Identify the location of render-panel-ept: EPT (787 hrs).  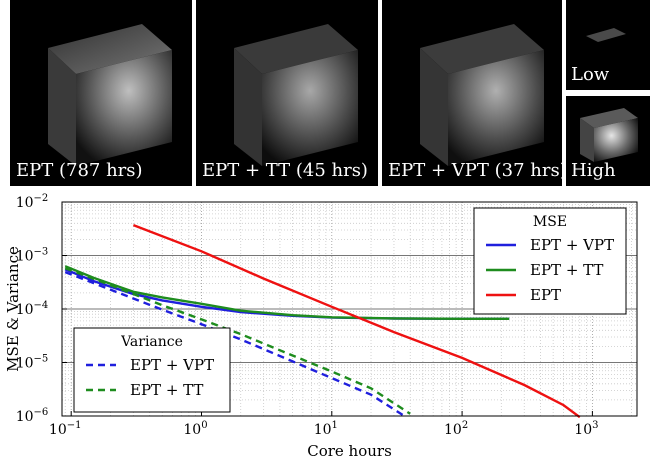
(101, 93).